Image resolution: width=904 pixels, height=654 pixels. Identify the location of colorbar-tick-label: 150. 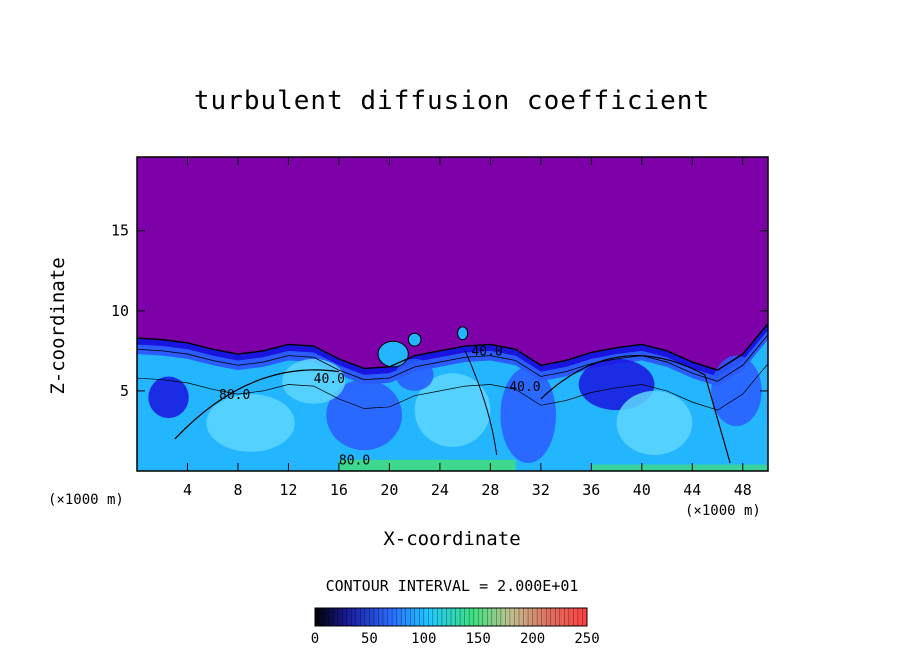
(478, 639).